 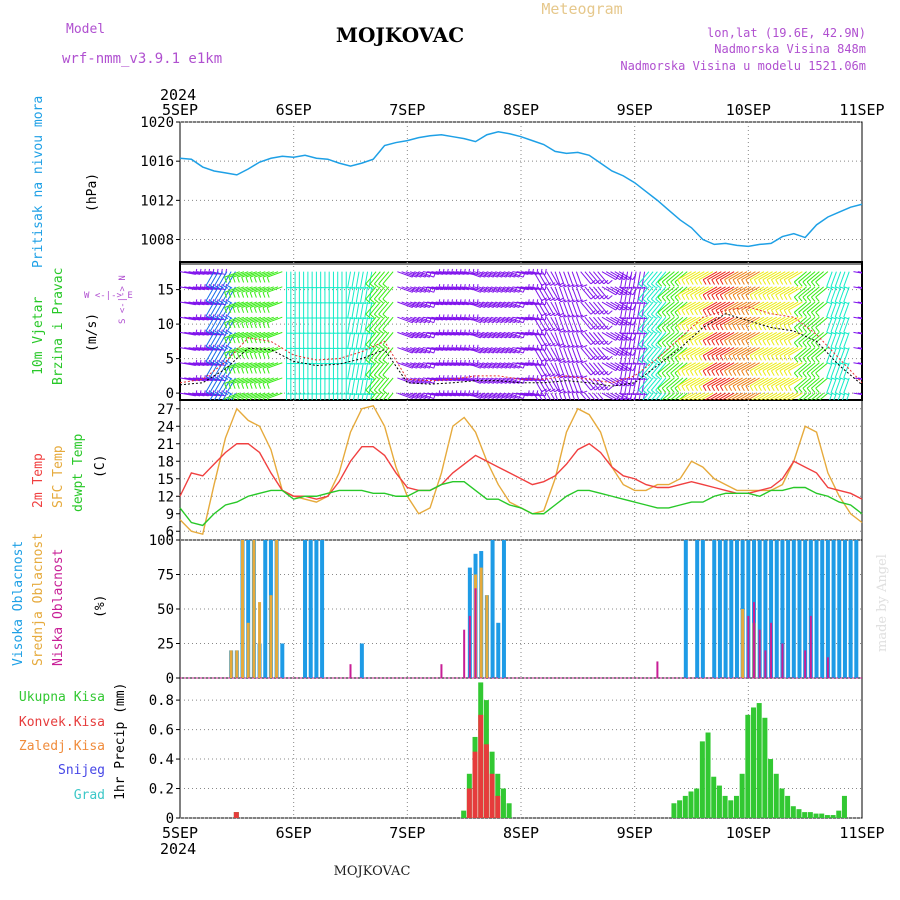 What do you see at coordinates (719, 609) in the screenshot?
I see `high-cloud-bar` at bounding box center [719, 609].